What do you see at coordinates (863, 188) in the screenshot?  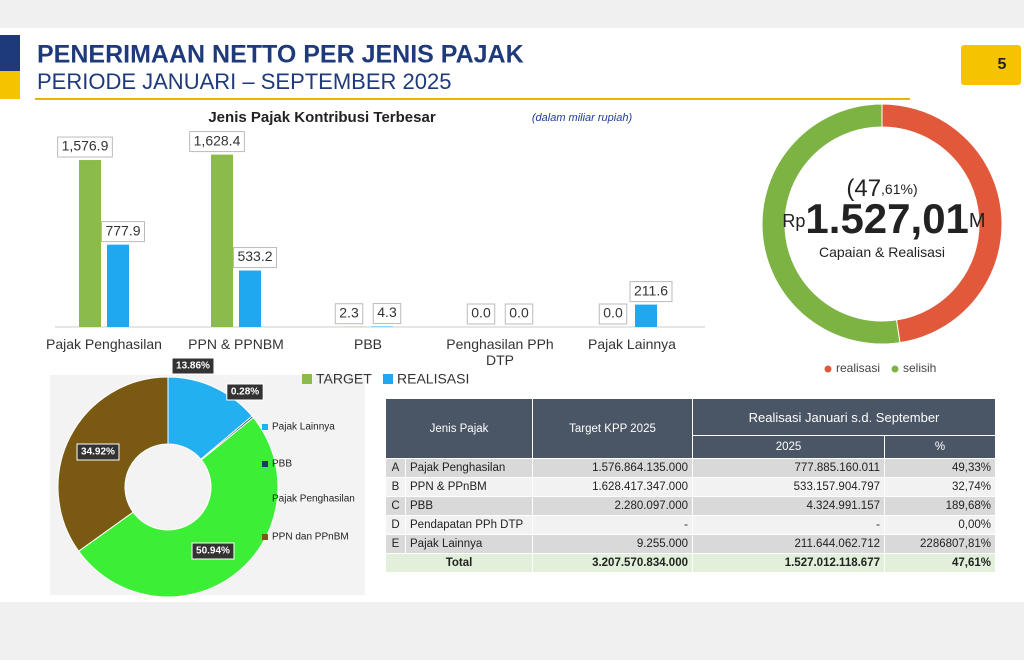 I see `center-label-part: (47` at bounding box center [863, 188].